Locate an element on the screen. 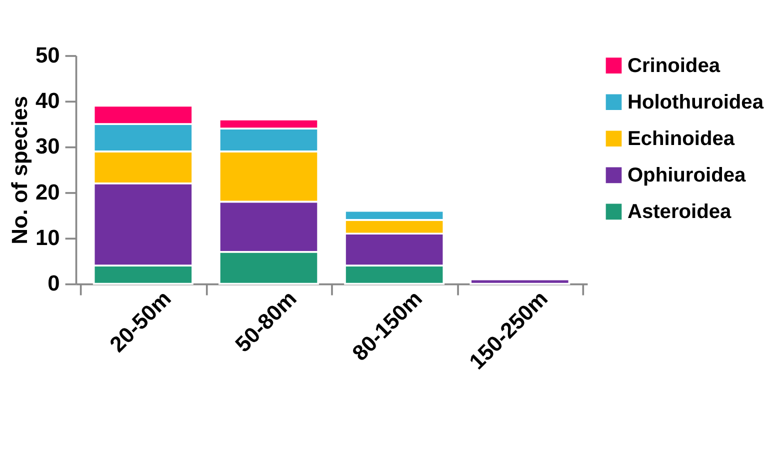 The image size is (769, 460). bar is located at coordinates (520, 281).